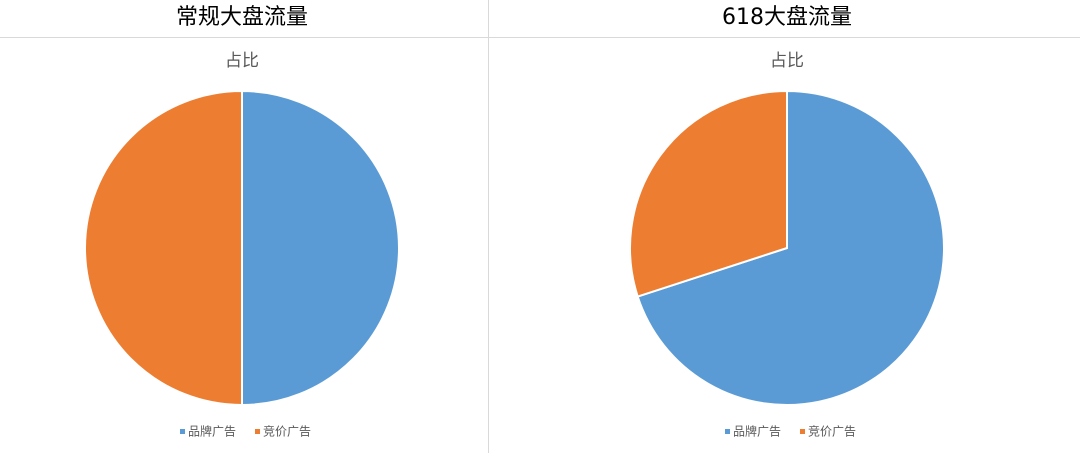 The height and width of the screenshot is (453, 1080). What do you see at coordinates (242, 17) in the screenshot?
I see `column-header: 常规大盘流量` at bounding box center [242, 17].